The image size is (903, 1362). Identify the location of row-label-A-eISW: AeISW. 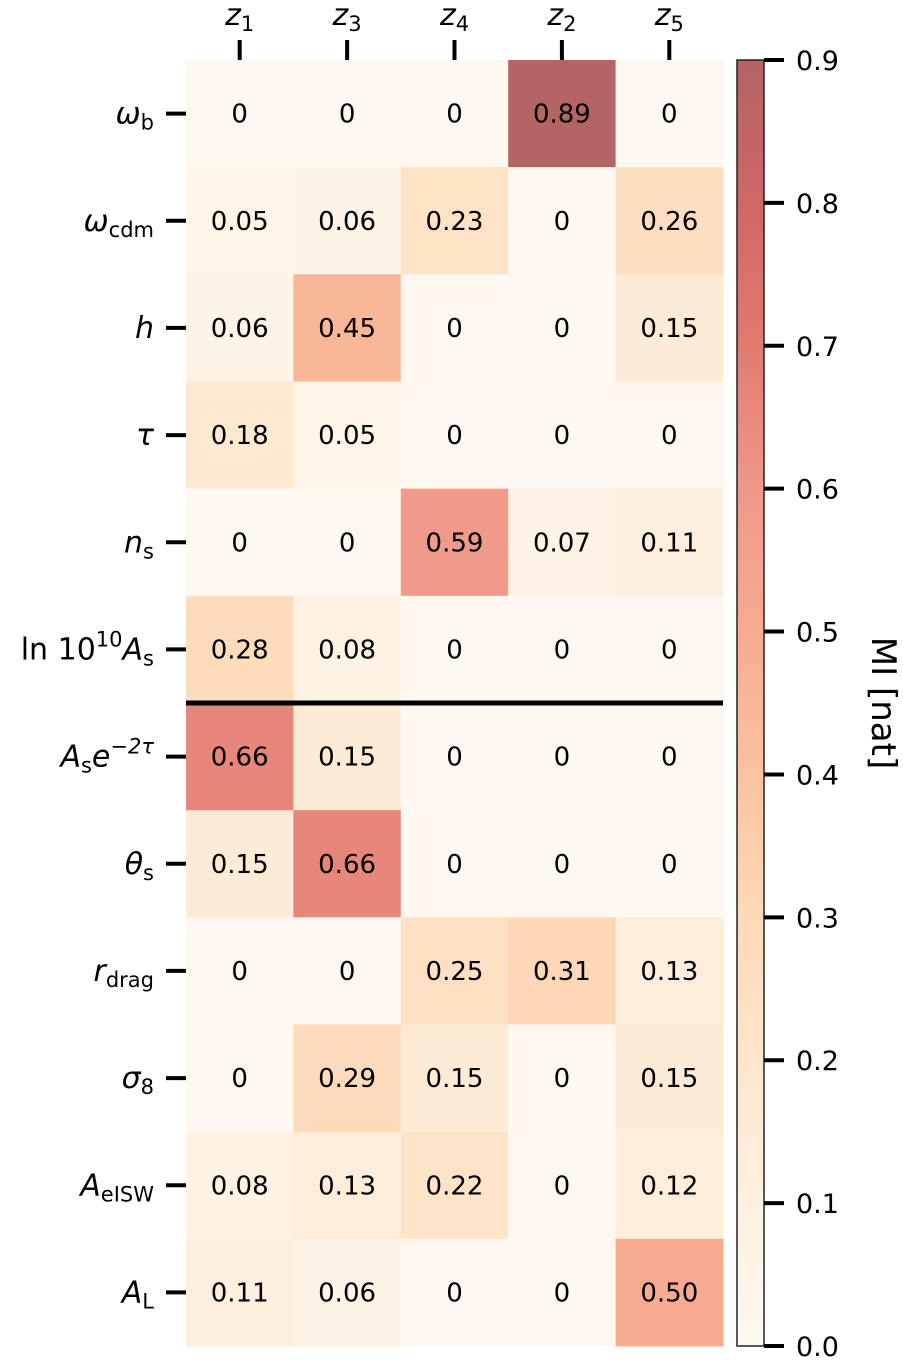
(116, 1187).